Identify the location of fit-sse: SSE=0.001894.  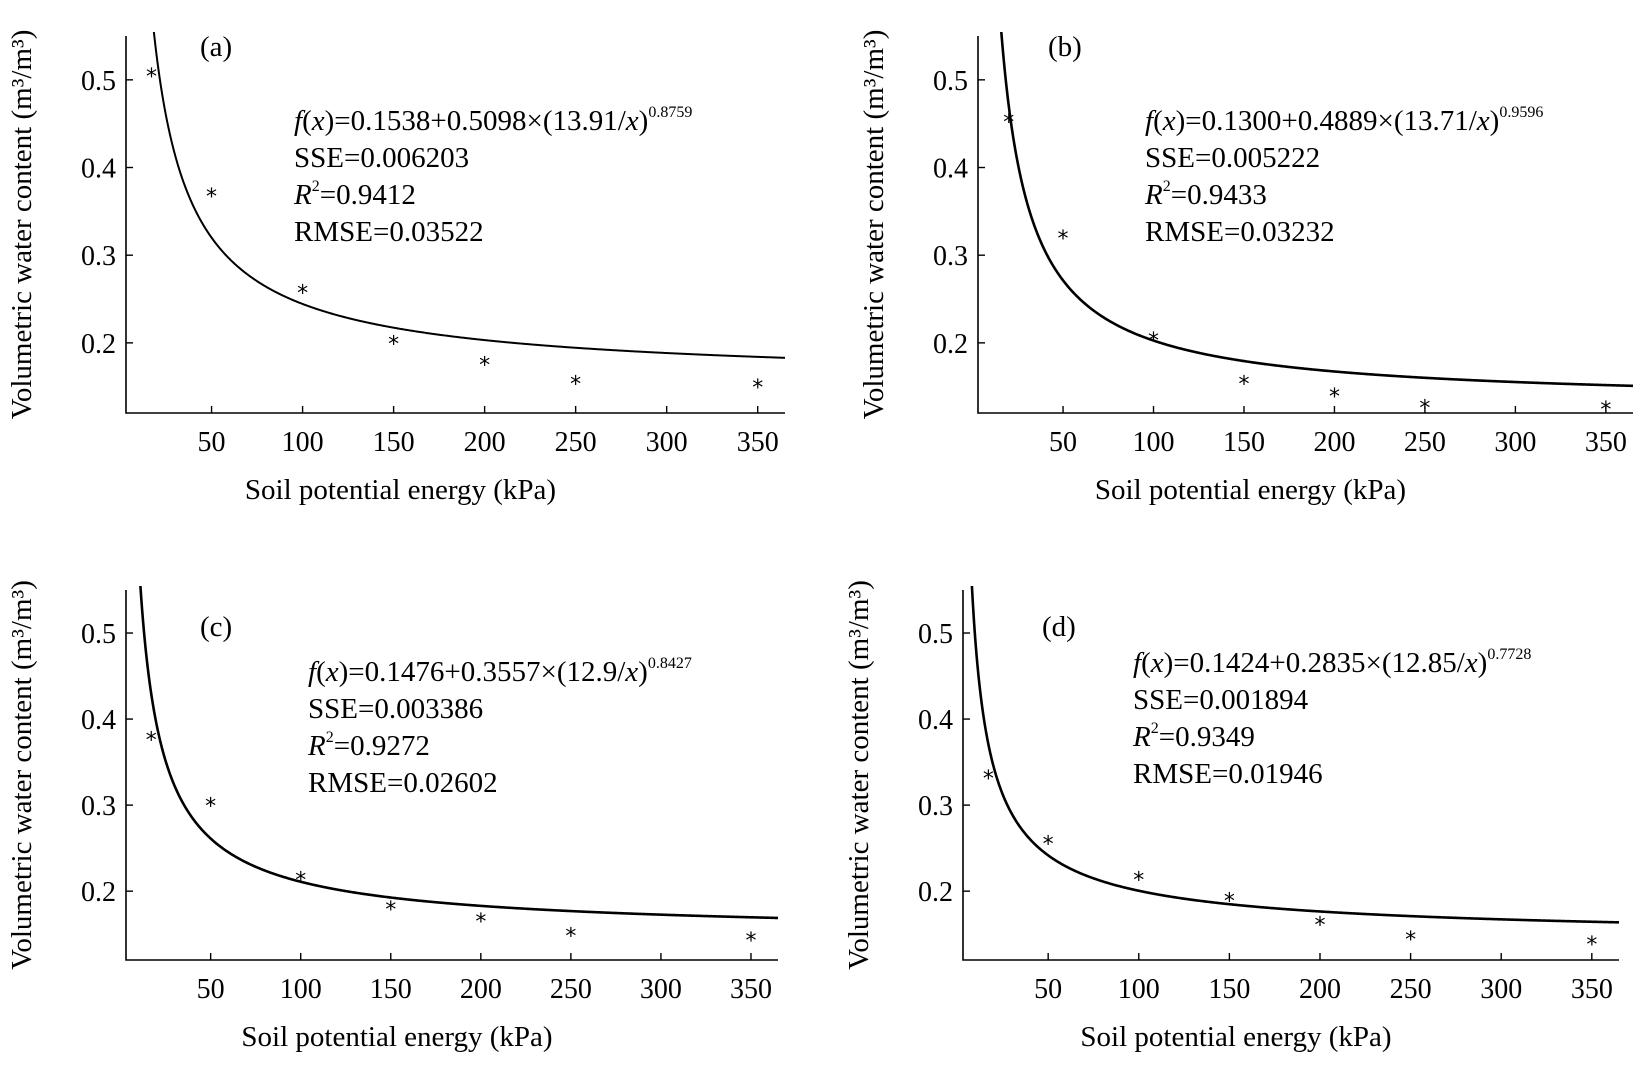
(1221, 700).